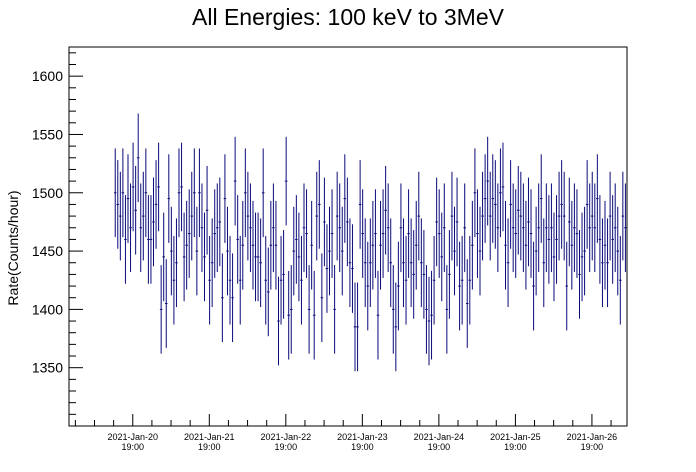  What do you see at coordinates (286, 437) in the screenshot?
I see `x-tick-date-label: 2021-Jan-22` at bounding box center [286, 437].